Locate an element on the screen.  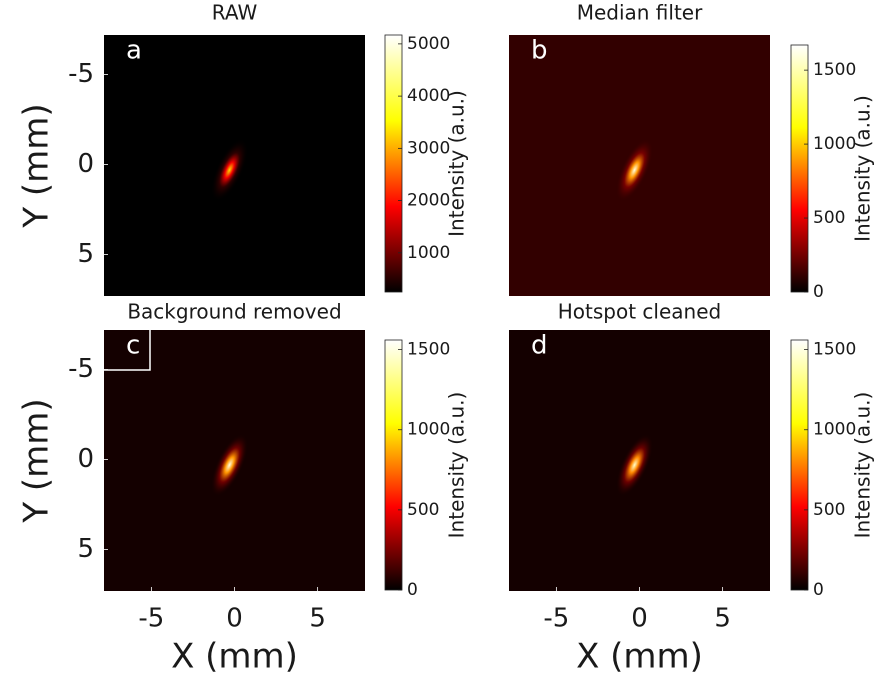
panel-label: b is located at coordinates (539, 51).